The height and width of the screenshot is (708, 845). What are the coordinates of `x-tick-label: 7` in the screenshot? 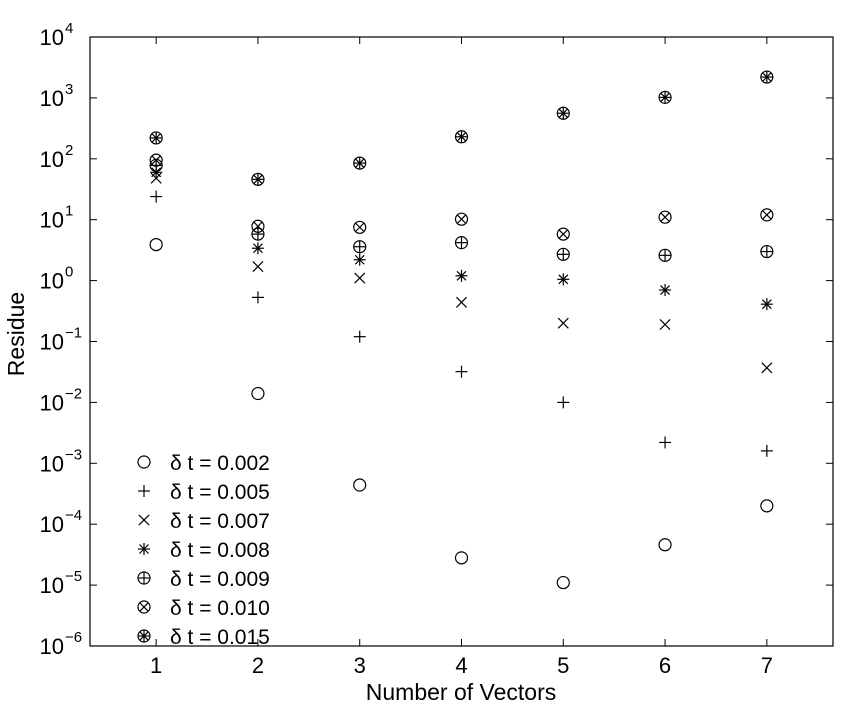 It's located at (767, 665).